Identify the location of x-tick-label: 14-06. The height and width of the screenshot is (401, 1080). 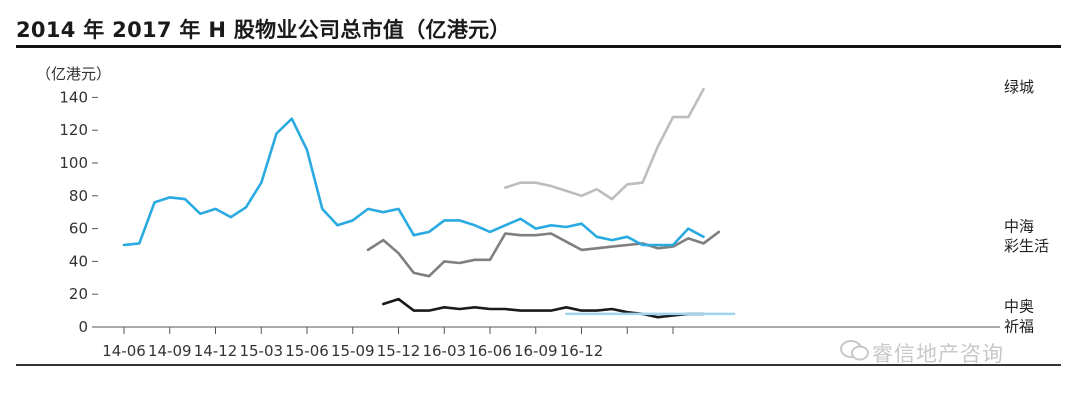
(124, 351).